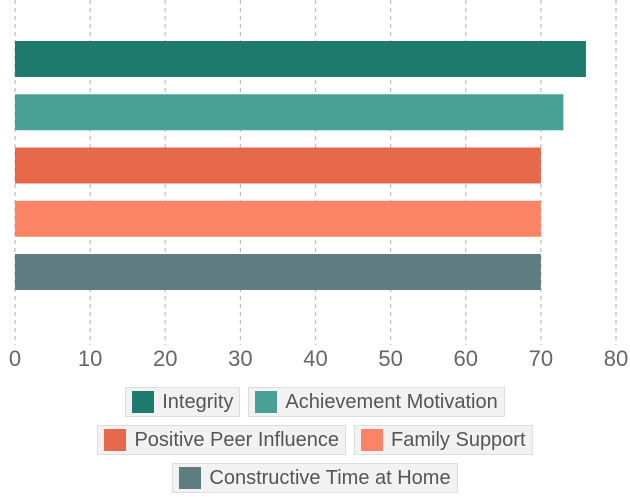 This screenshot has height=497, width=630. I want to click on x-tick-label: 70, so click(541, 358).